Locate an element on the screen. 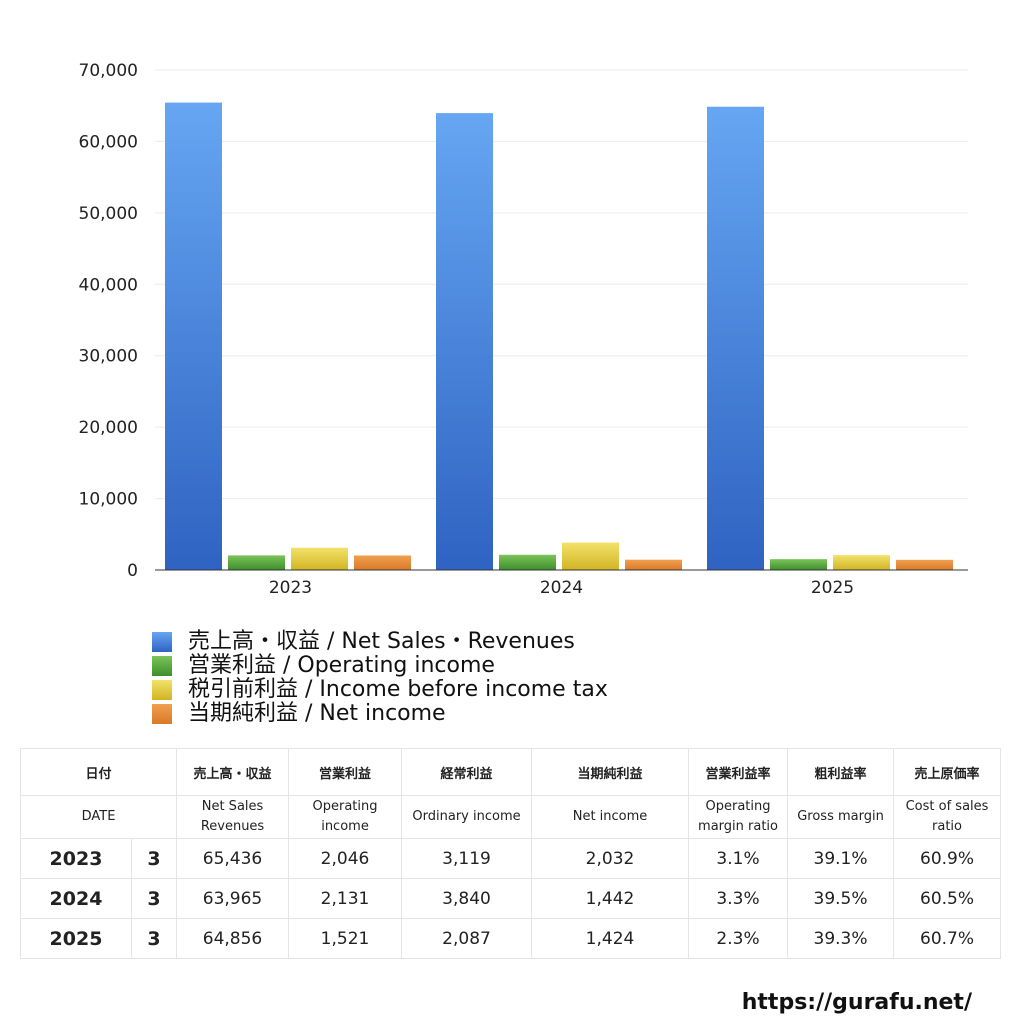 This screenshot has width=1024, height=1024. header-net-jp: 当期純利益 is located at coordinates (610, 772).